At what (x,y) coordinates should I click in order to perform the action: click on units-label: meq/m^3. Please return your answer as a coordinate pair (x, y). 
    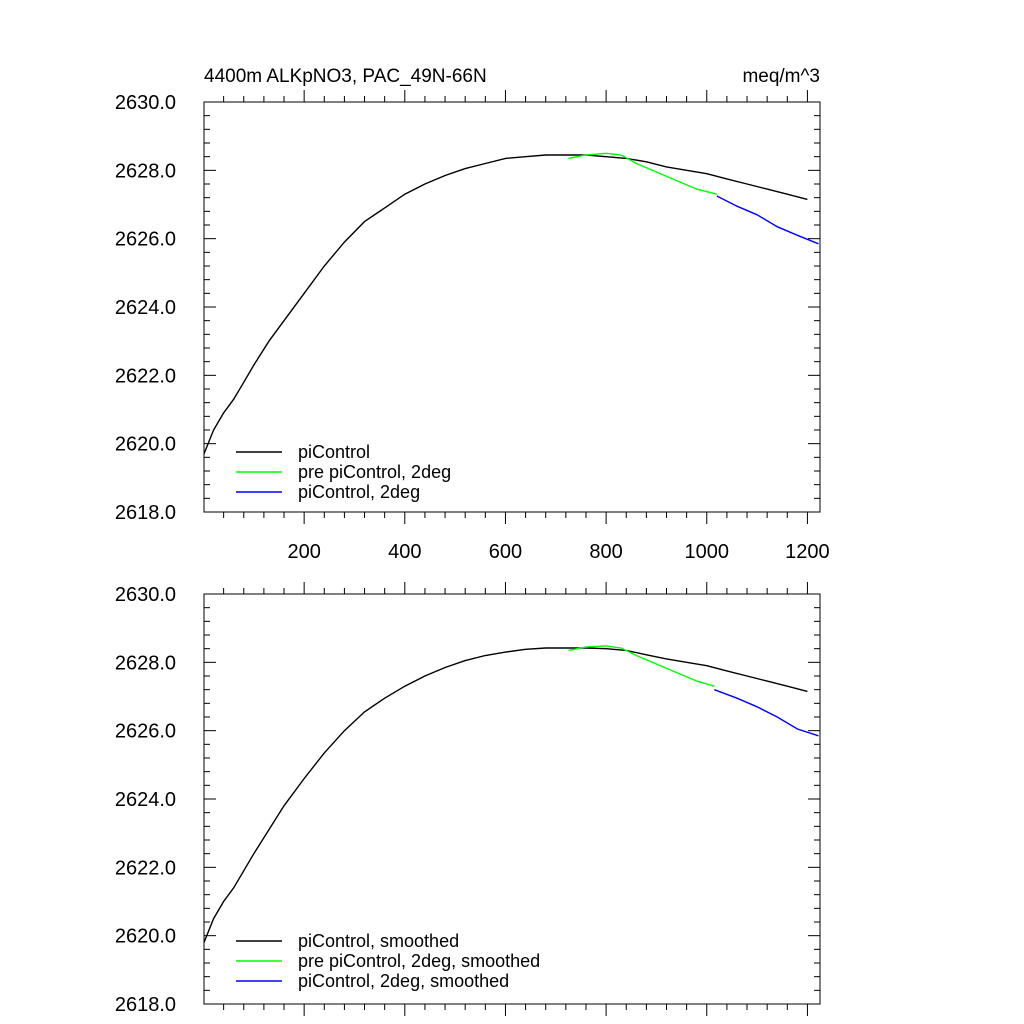
    Looking at the image, I should click on (781, 76).